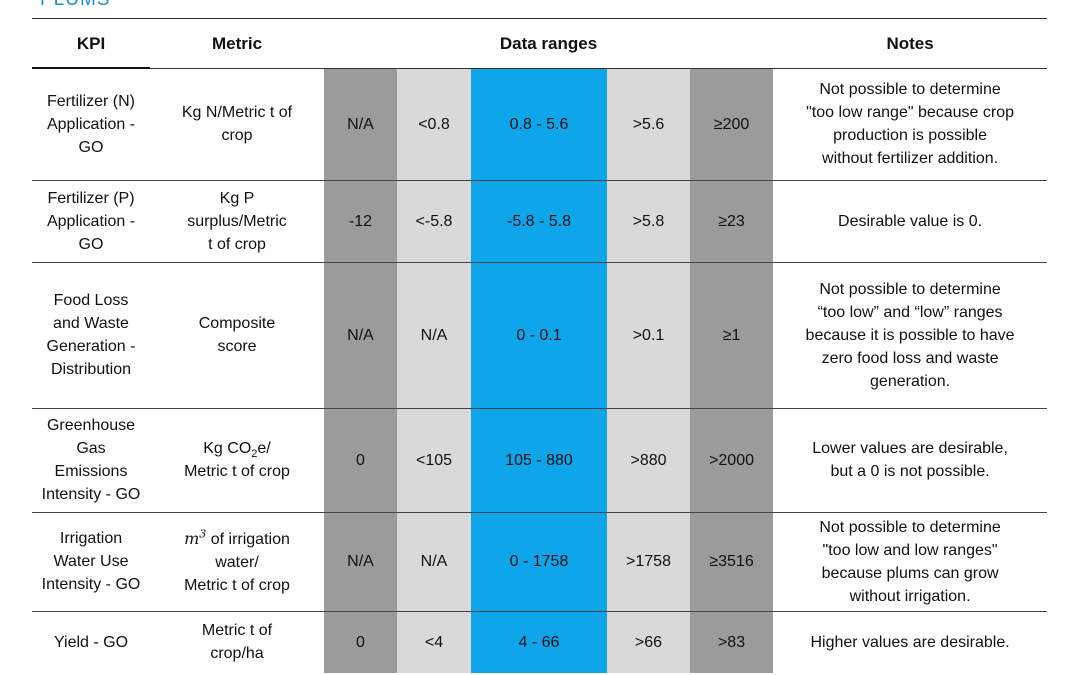 Image resolution: width=1080 pixels, height=675 pixels. Describe the element at coordinates (91, 460) in the screenshot. I see `kpi-cell: Greenhouse Gas Emissions Intensity - GO` at that location.